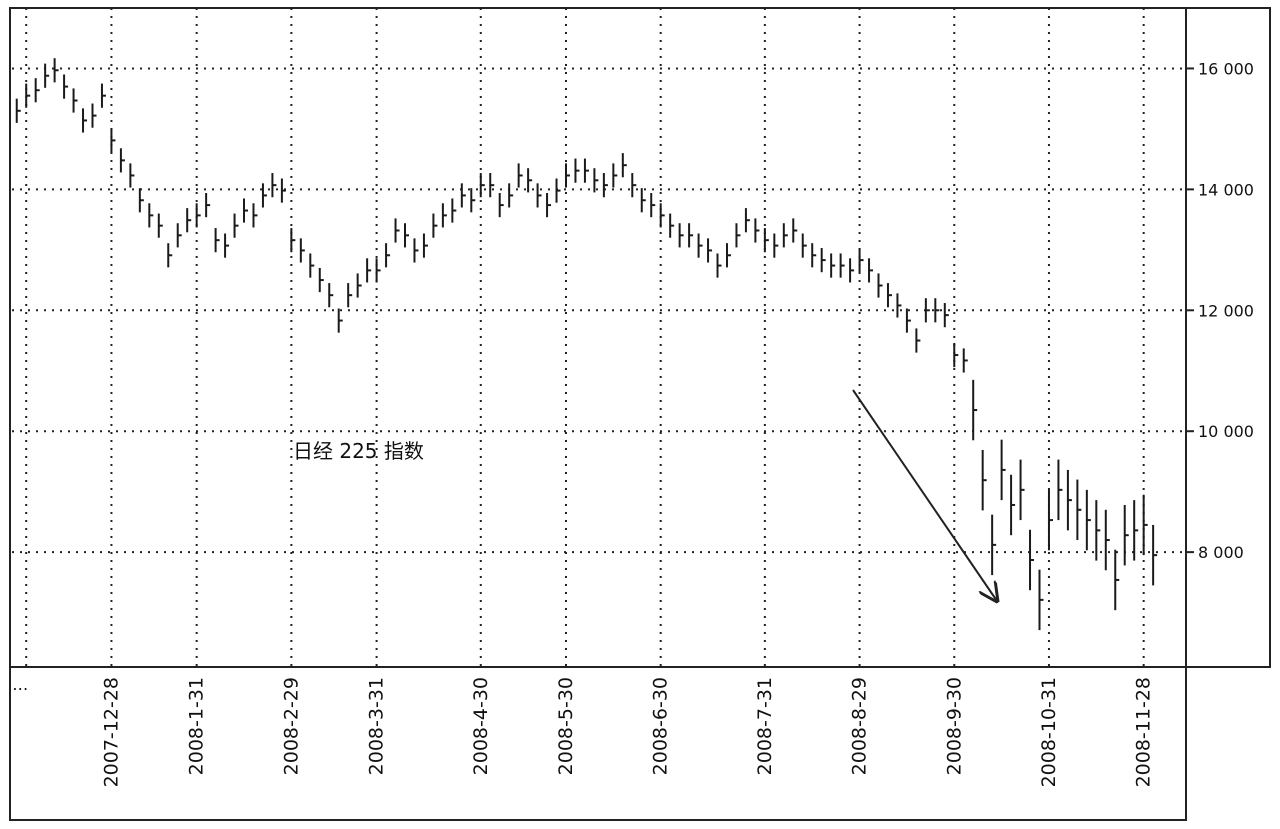 The image size is (1280, 829). Describe the element at coordinates (1226, 310) in the screenshot. I see `y-tick-label: 12 000` at that location.